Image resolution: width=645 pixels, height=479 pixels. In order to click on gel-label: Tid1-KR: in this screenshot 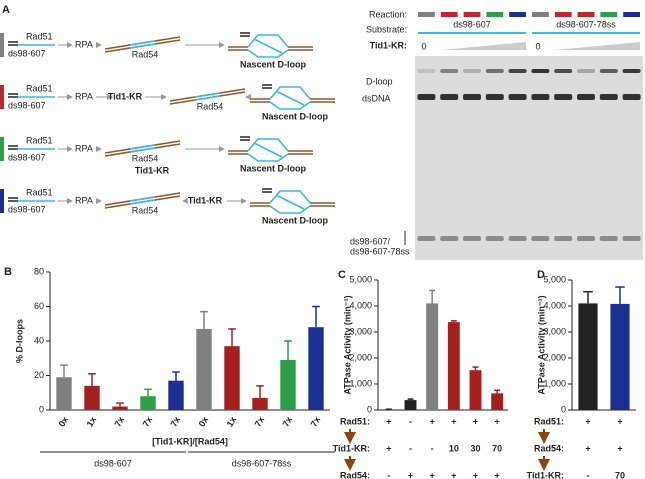, I will do `click(388, 45)`.